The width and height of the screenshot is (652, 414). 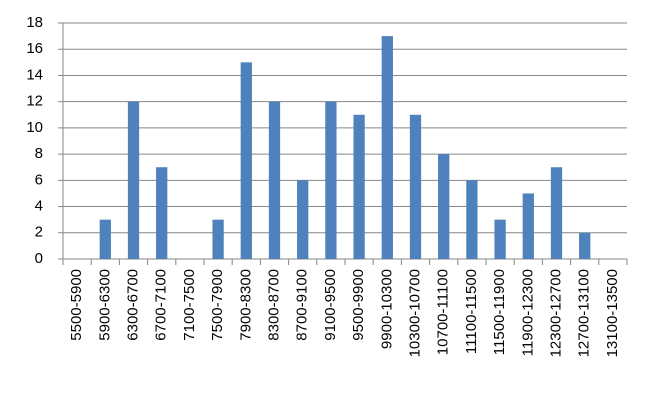 I want to click on y-tick-label: 16, so click(x=34, y=48).